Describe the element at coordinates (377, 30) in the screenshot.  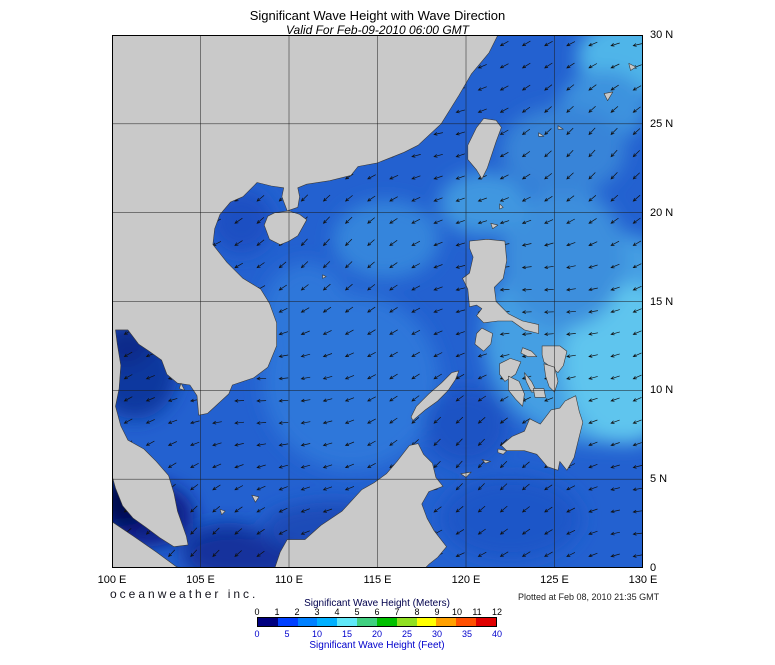
I see `valid-time-subtitle: Valid For Feb-09-2010 06:00 GMT` at that location.